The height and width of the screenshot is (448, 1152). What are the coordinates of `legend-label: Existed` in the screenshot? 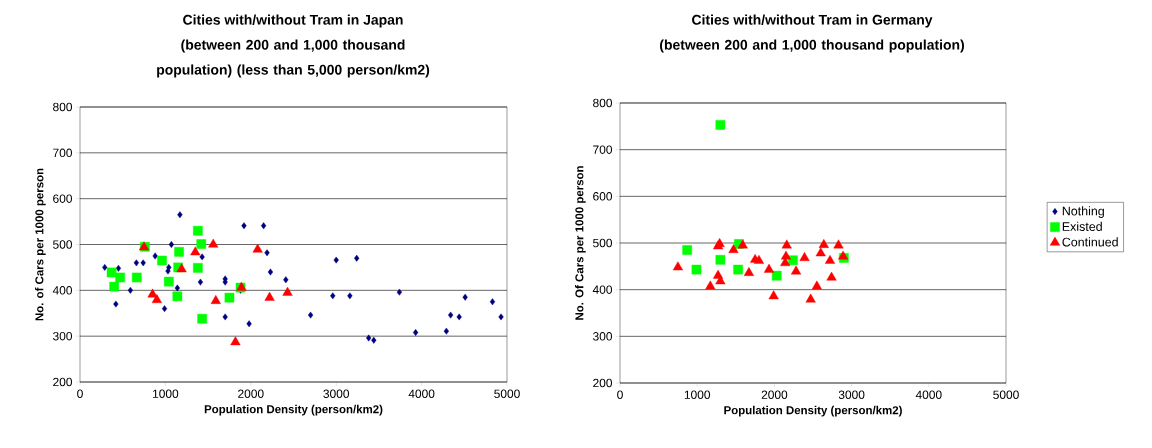 It's located at (1082, 226).